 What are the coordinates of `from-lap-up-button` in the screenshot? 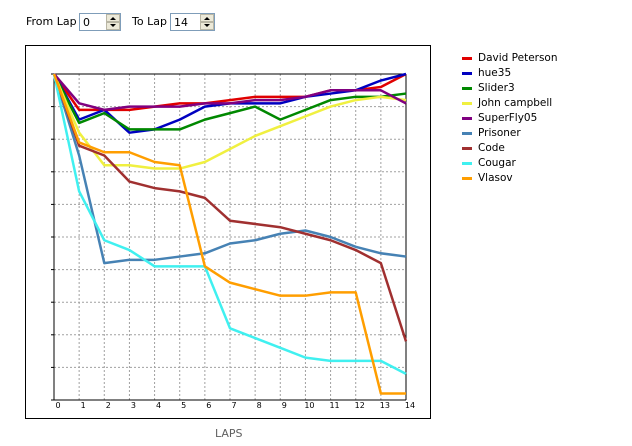 It's located at (113, 18).